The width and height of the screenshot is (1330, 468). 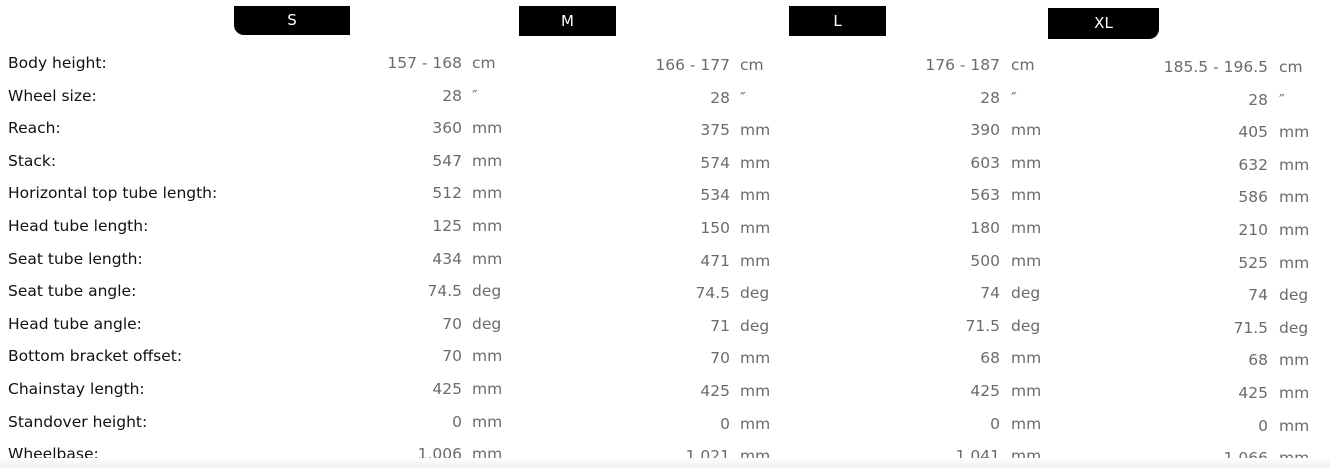 What do you see at coordinates (447, 160) in the screenshot?
I see `value-s: 547` at bounding box center [447, 160].